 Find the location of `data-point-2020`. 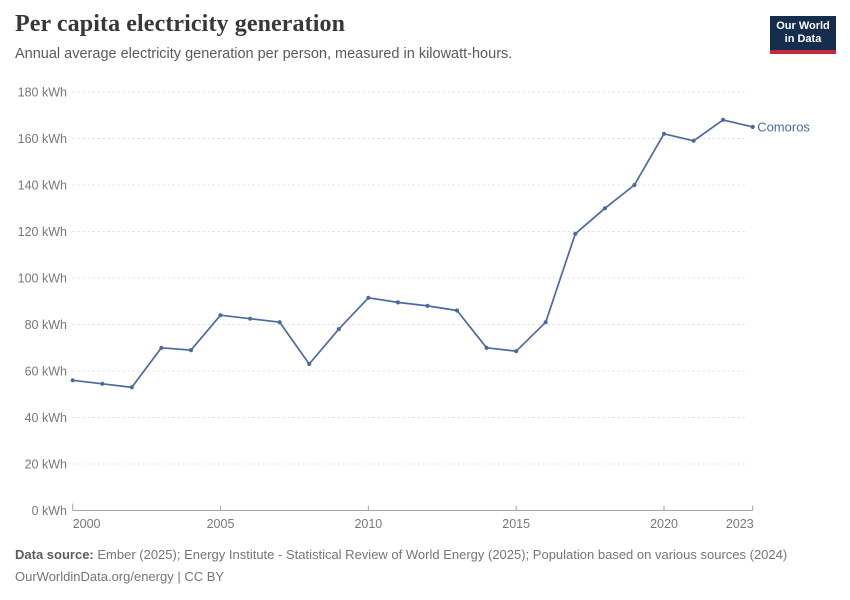

data-point-2020 is located at coordinates (664, 133).